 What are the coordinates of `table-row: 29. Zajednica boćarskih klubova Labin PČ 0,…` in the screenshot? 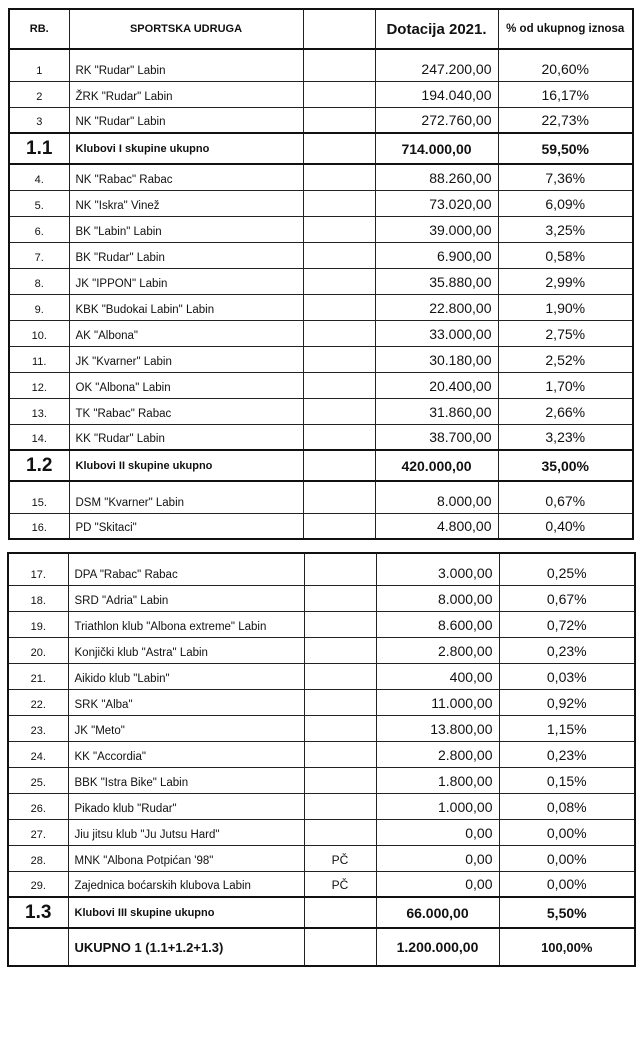 It's located at (321, 884).